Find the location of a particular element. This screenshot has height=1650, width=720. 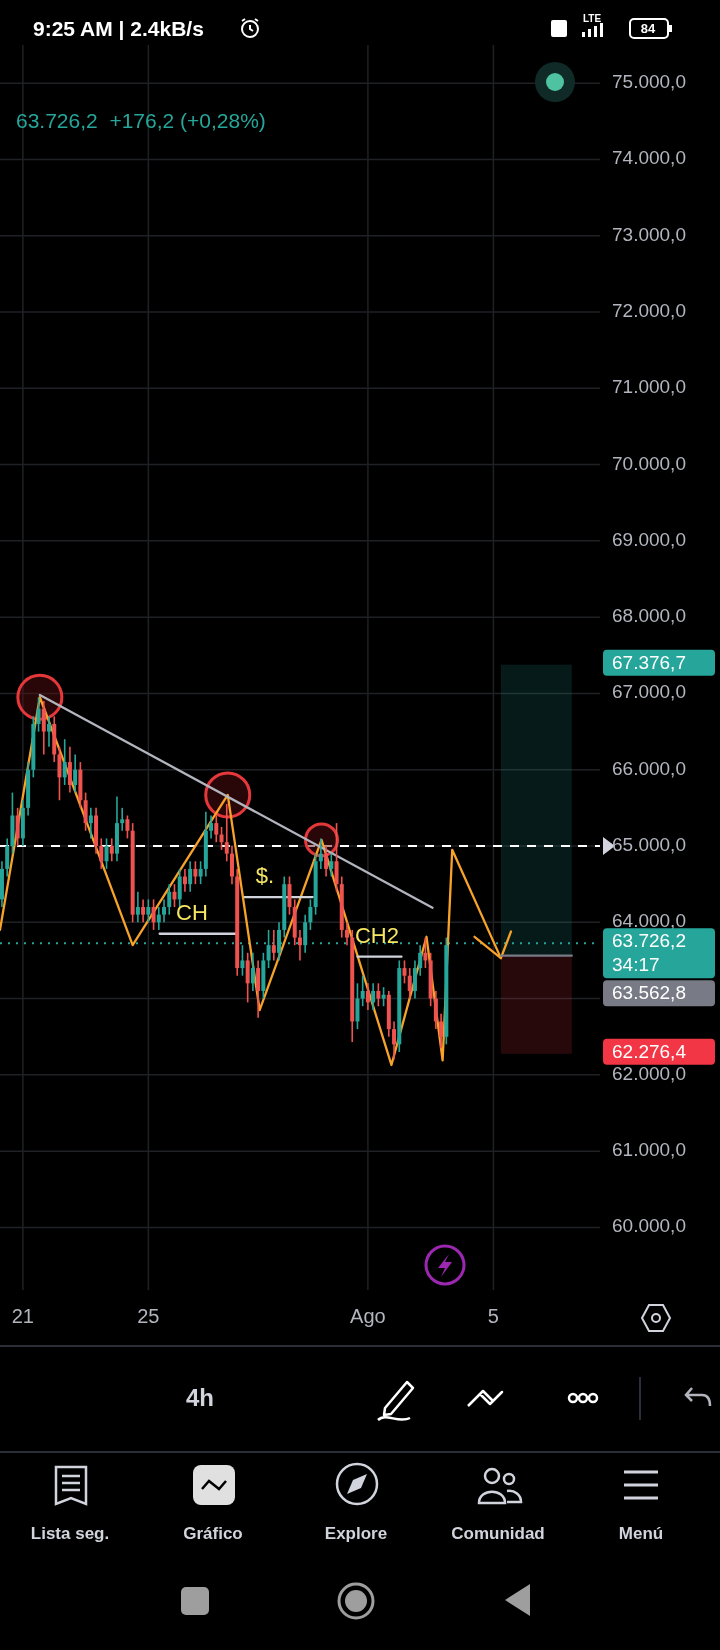

text: 9:25 AM | 2.4kB/s is located at coordinates (118, 28).